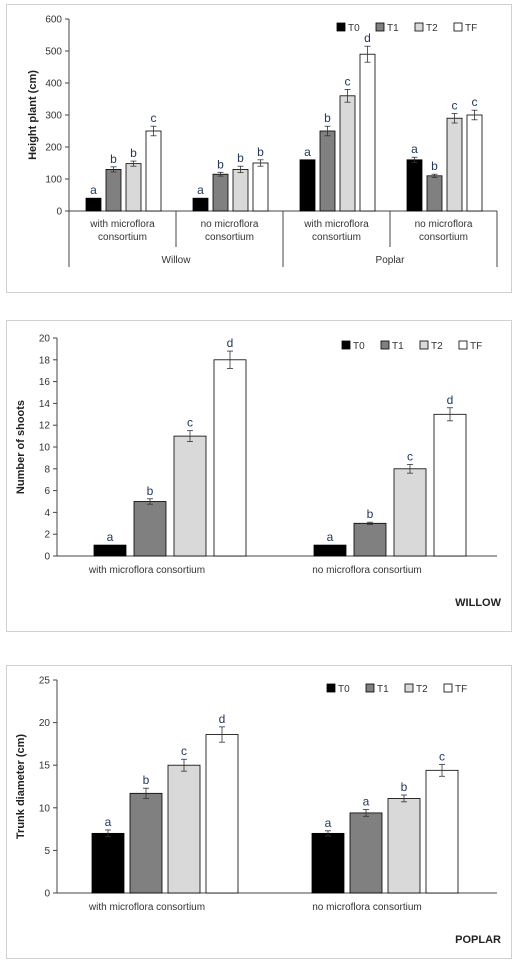  I want to click on y-tick-label: 4, so click(47, 513).